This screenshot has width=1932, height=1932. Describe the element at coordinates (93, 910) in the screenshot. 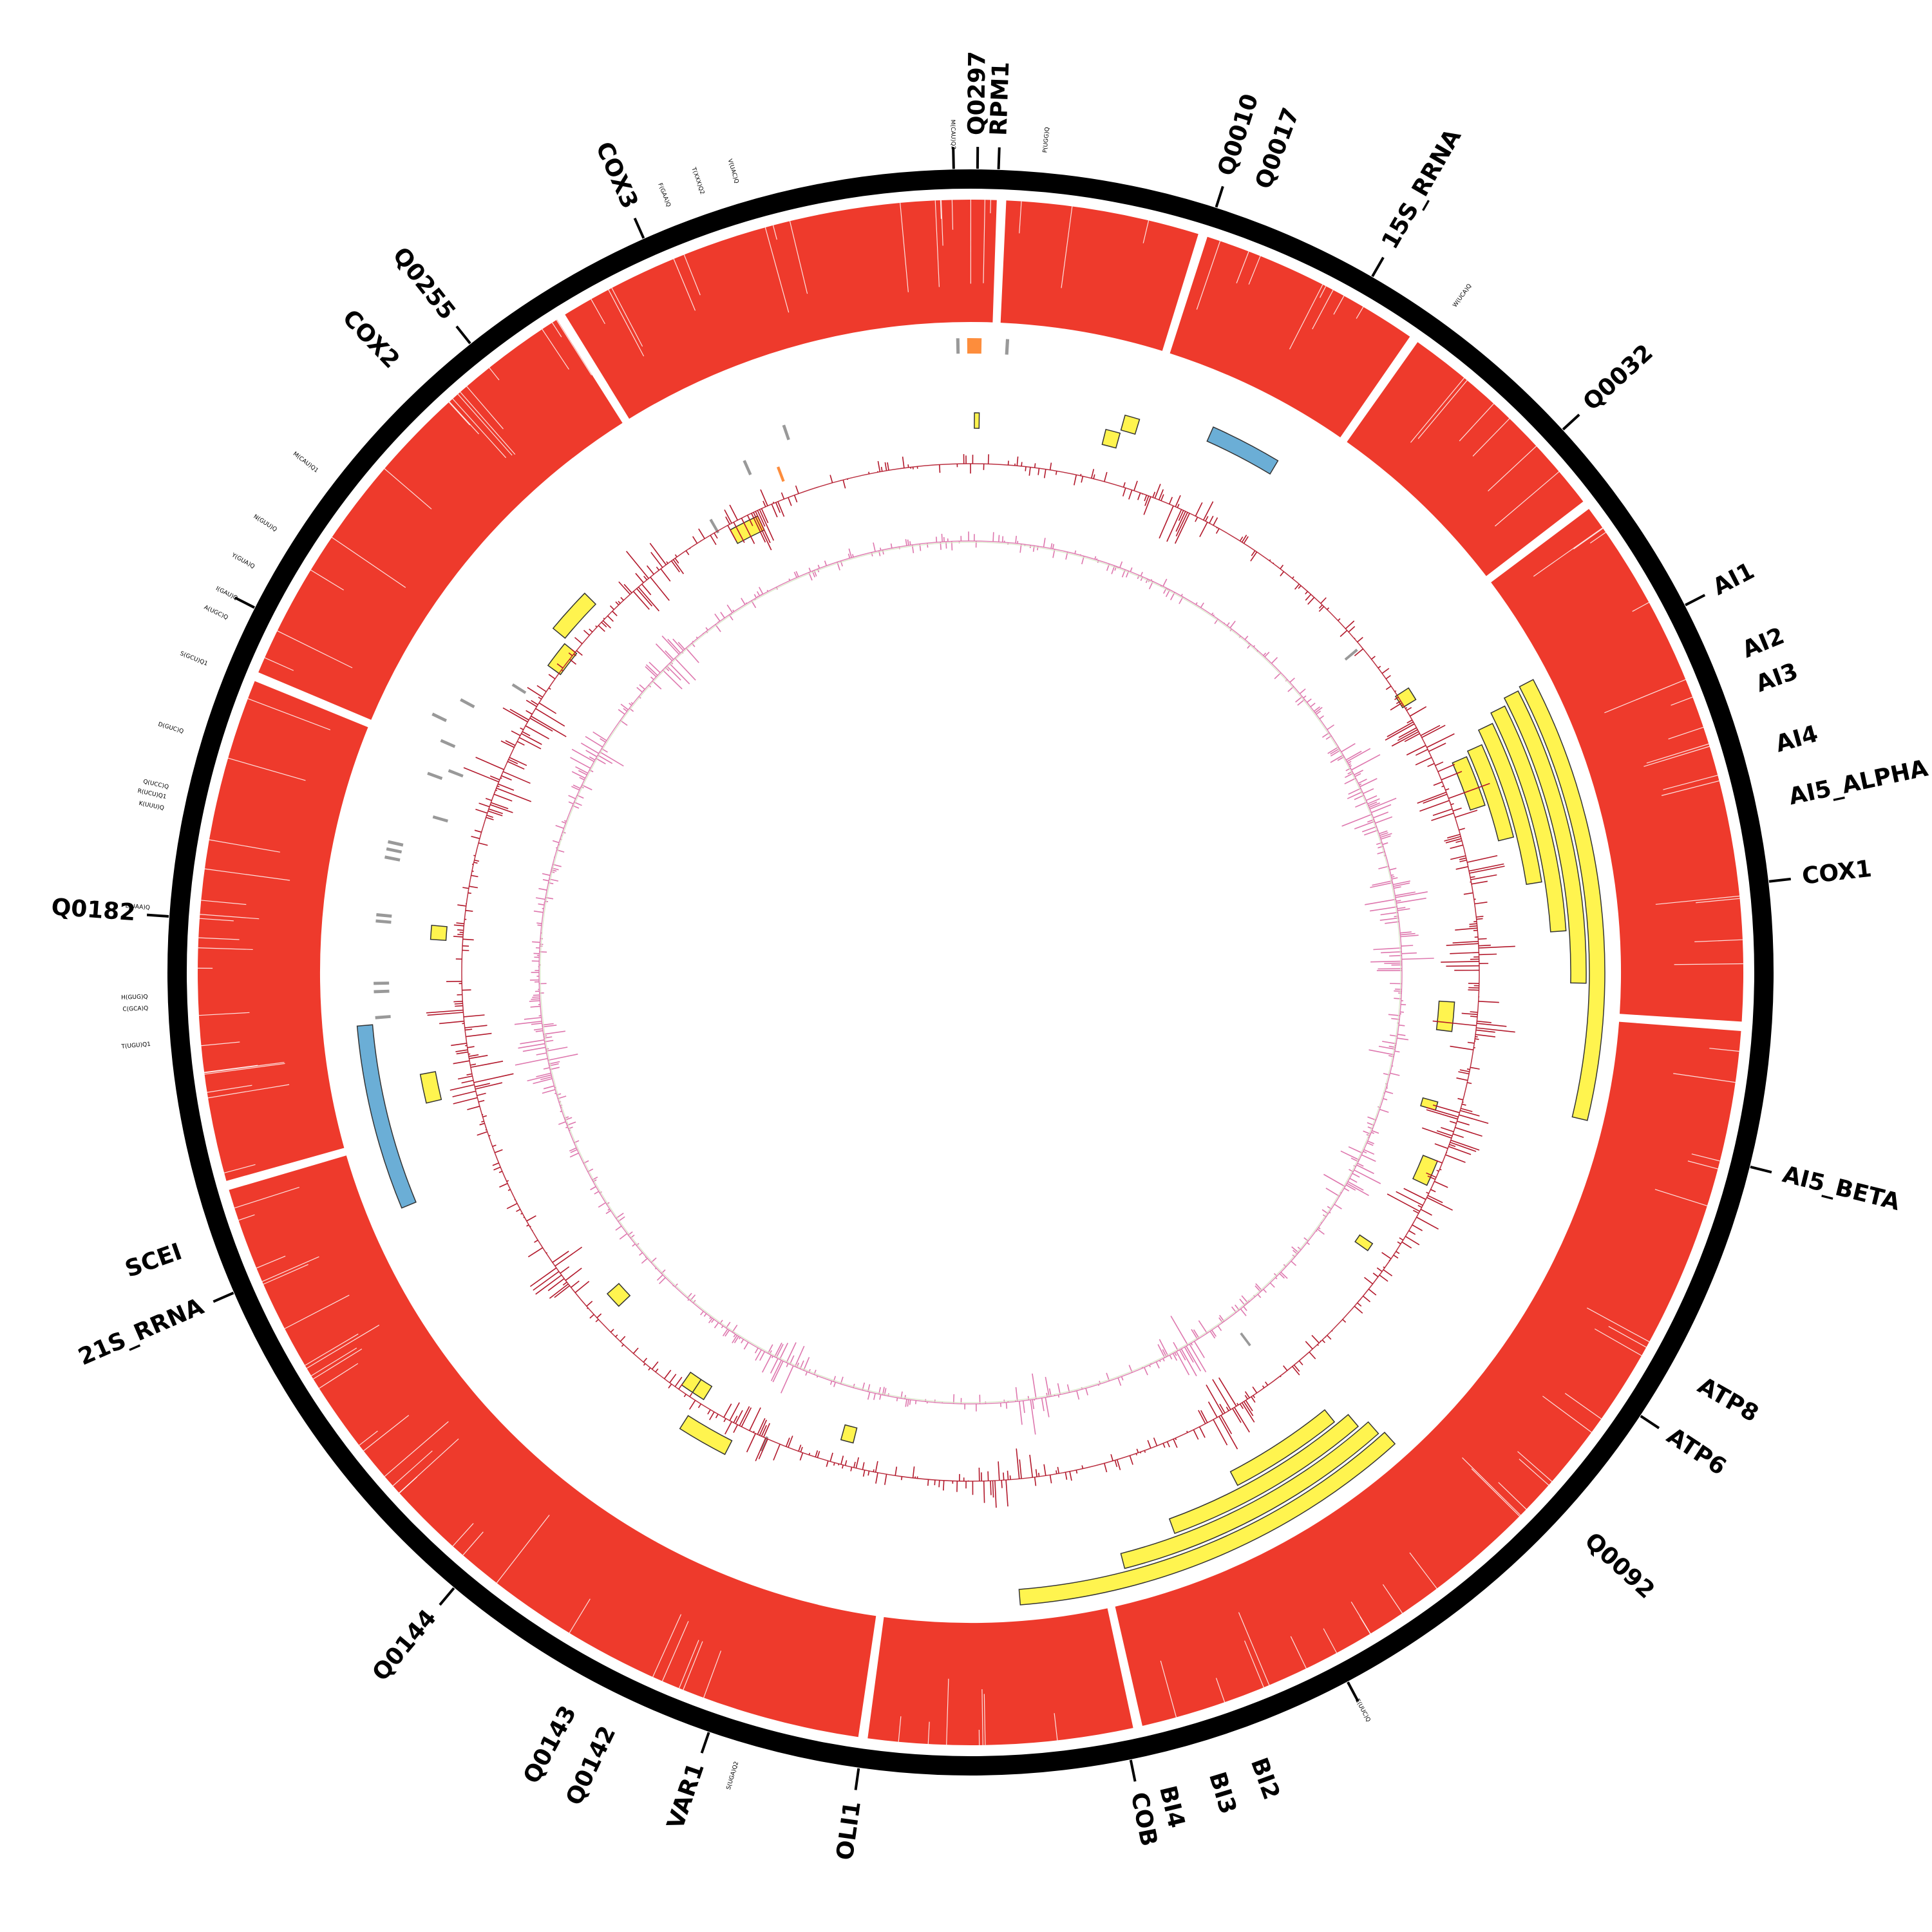

I see `gene-label-q0182: Q0182` at that location.